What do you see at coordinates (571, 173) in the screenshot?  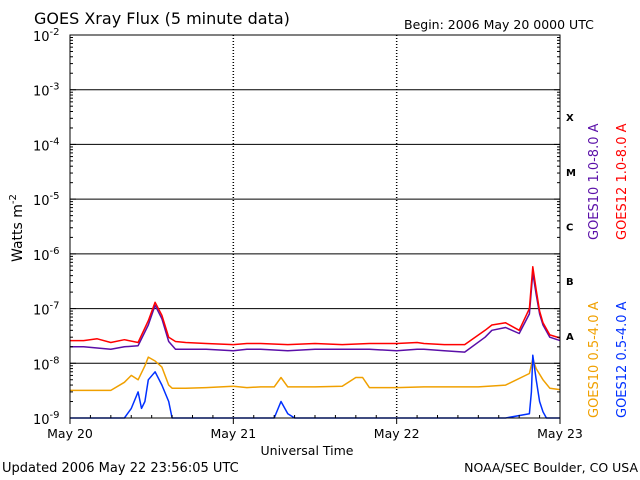 I see `flare-class-label: M` at bounding box center [571, 173].